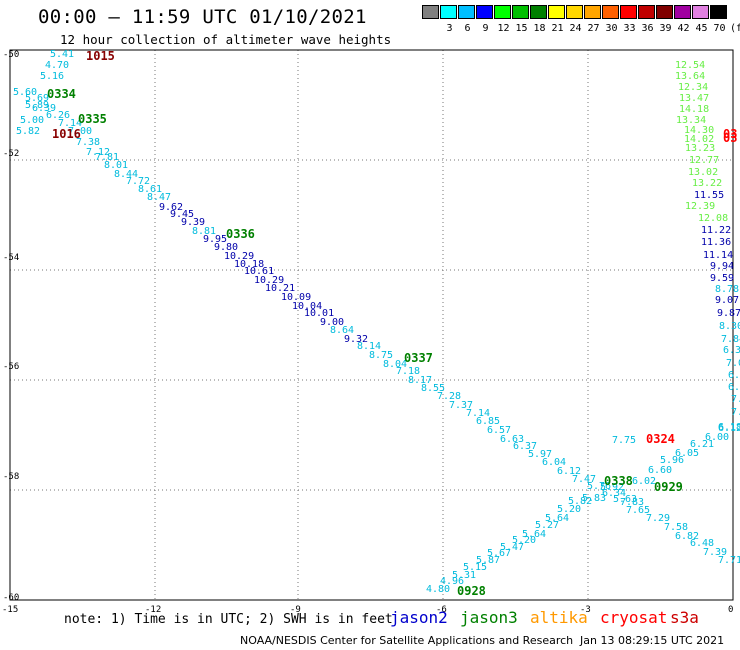 The image size is (740, 650). I want to click on wave-height-value: 5.82, so click(580, 501).